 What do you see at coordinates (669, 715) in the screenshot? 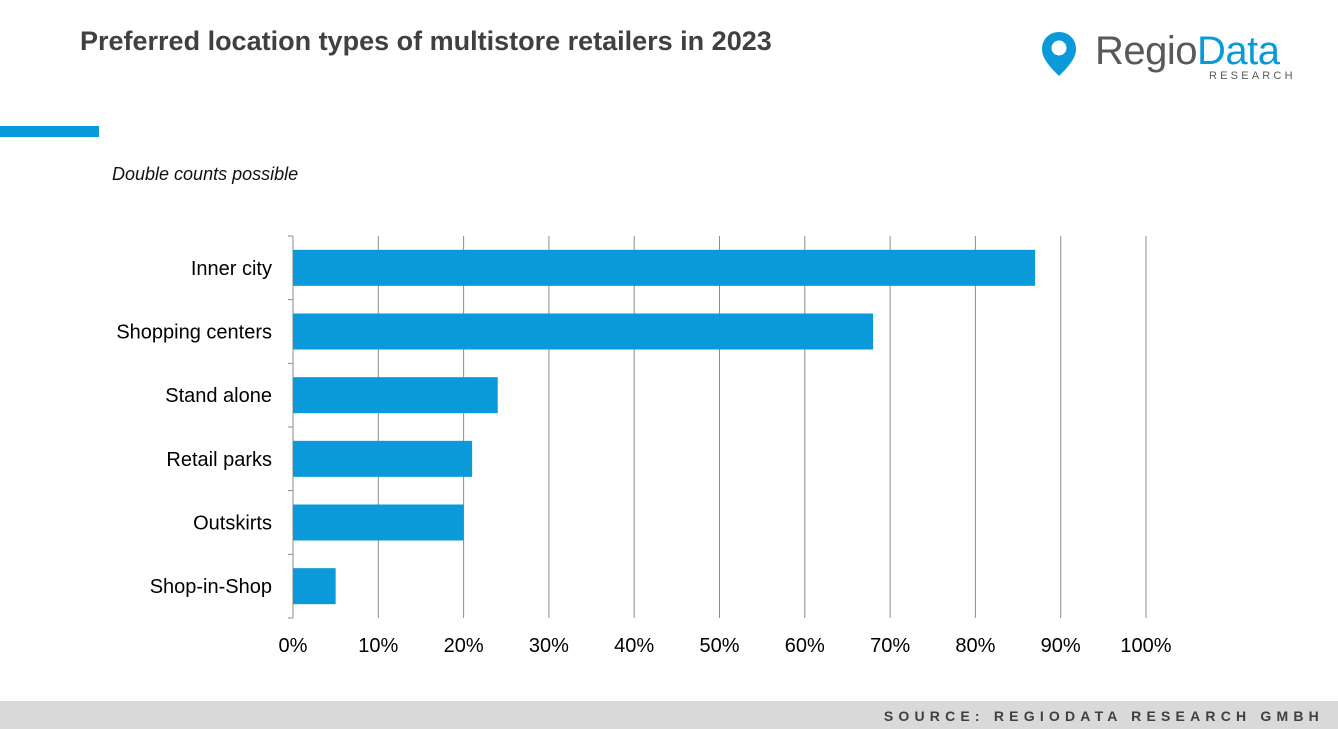
I see `footer-bar: SOURCE: REGIODATA RESEARCH GMBH` at bounding box center [669, 715].